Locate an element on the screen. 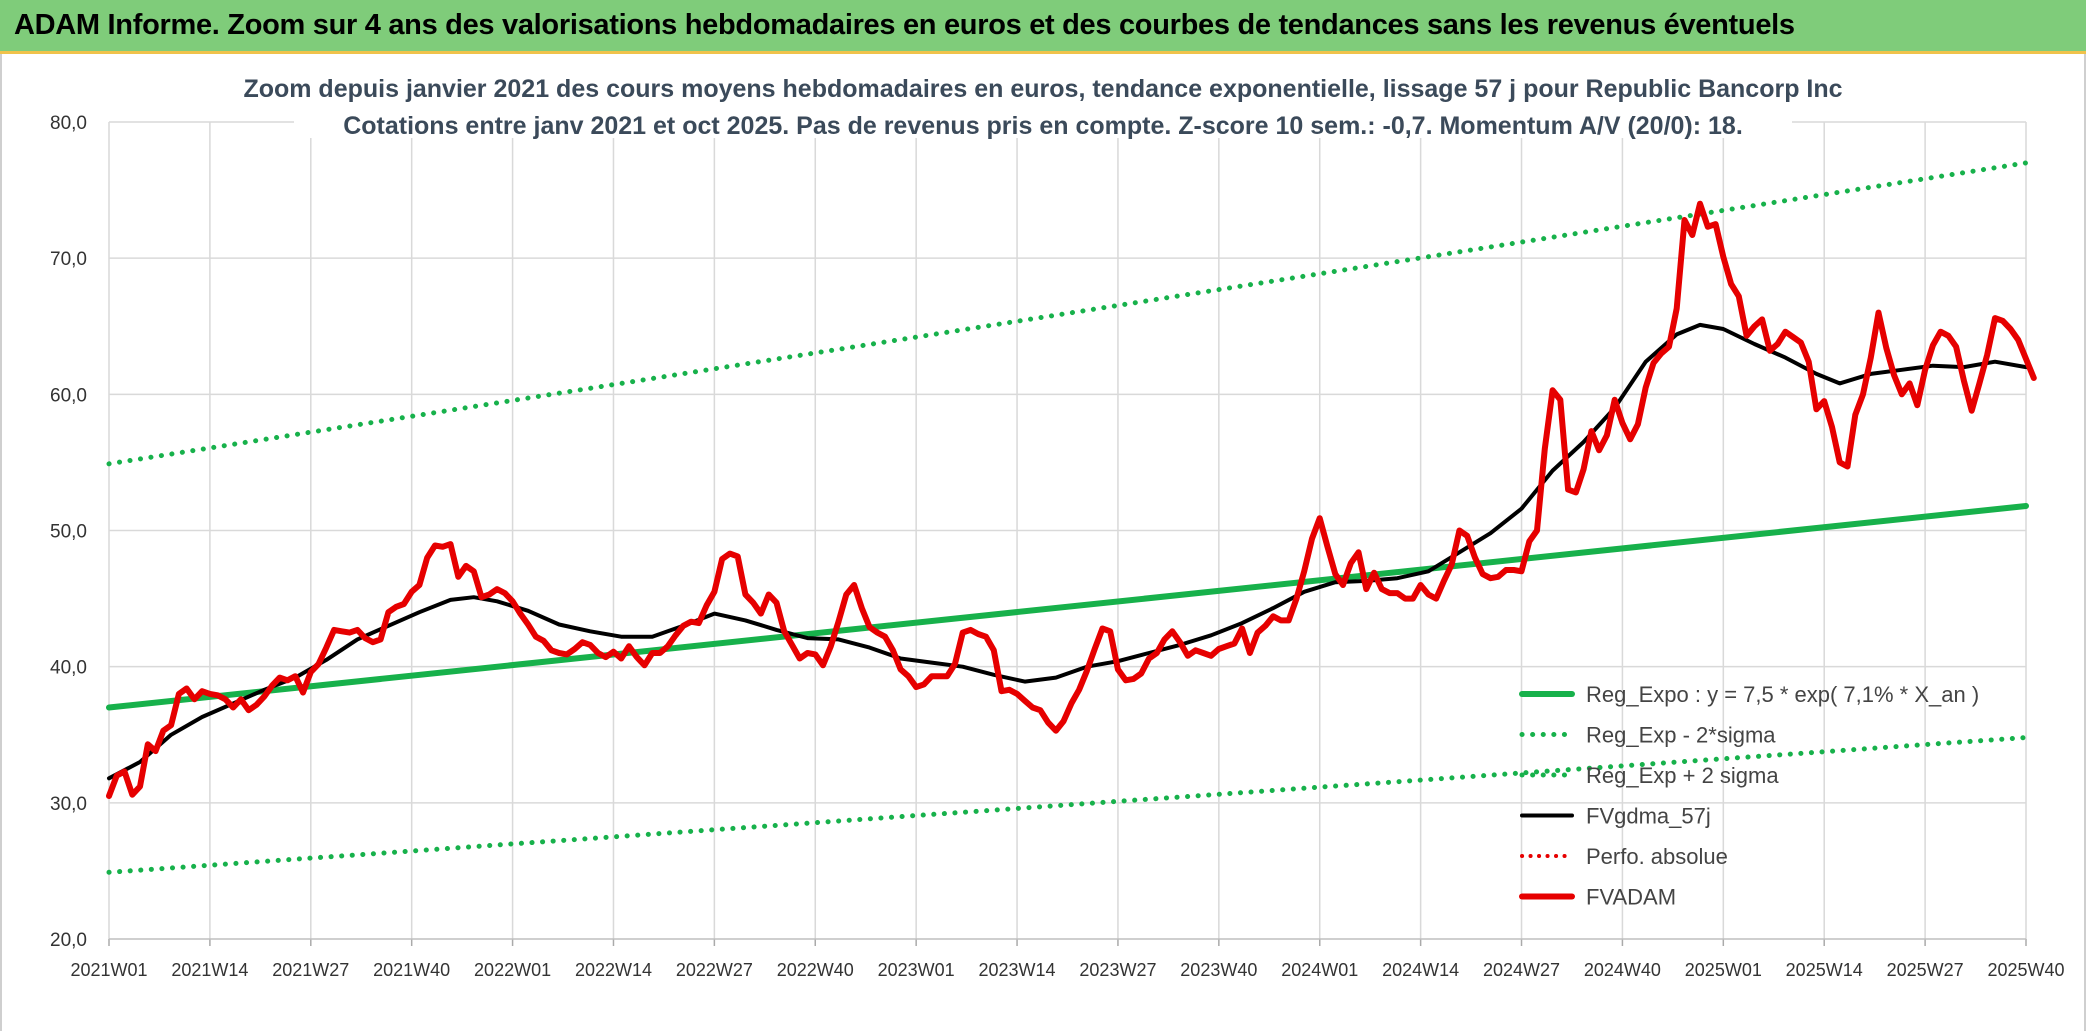  x-tick-label: 2022W14 is located at coordinates (613, 970).